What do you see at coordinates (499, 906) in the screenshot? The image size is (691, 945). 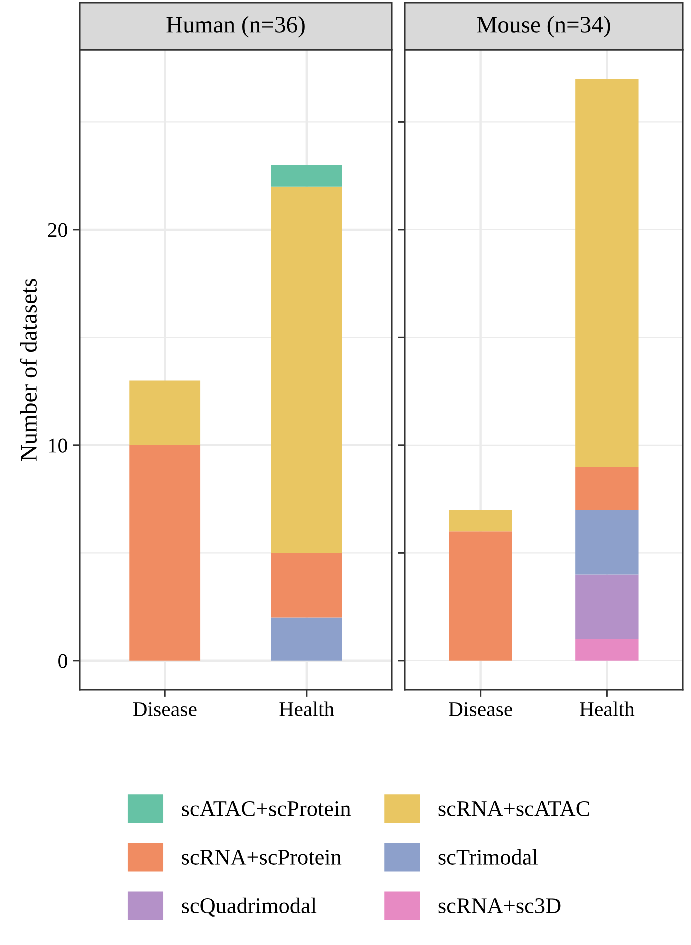 I see `legend-label: scRNA+sc3D` at bounding box center [499, 906].